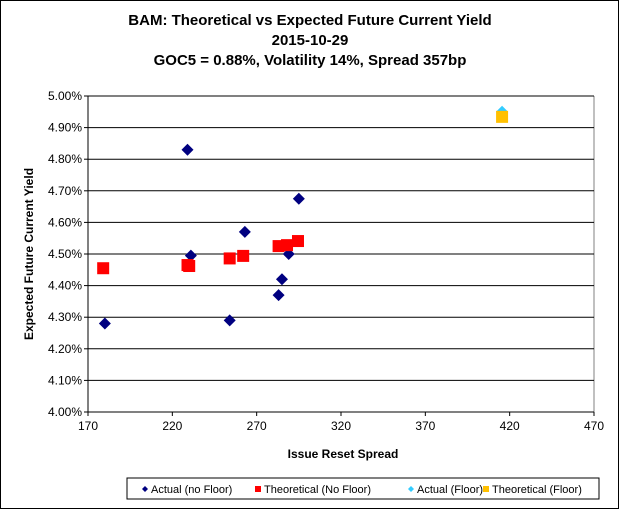  Describe the element at coordinates (65, 254) in the screenshot. I see `y-tick-label: 4.50%` at that location.